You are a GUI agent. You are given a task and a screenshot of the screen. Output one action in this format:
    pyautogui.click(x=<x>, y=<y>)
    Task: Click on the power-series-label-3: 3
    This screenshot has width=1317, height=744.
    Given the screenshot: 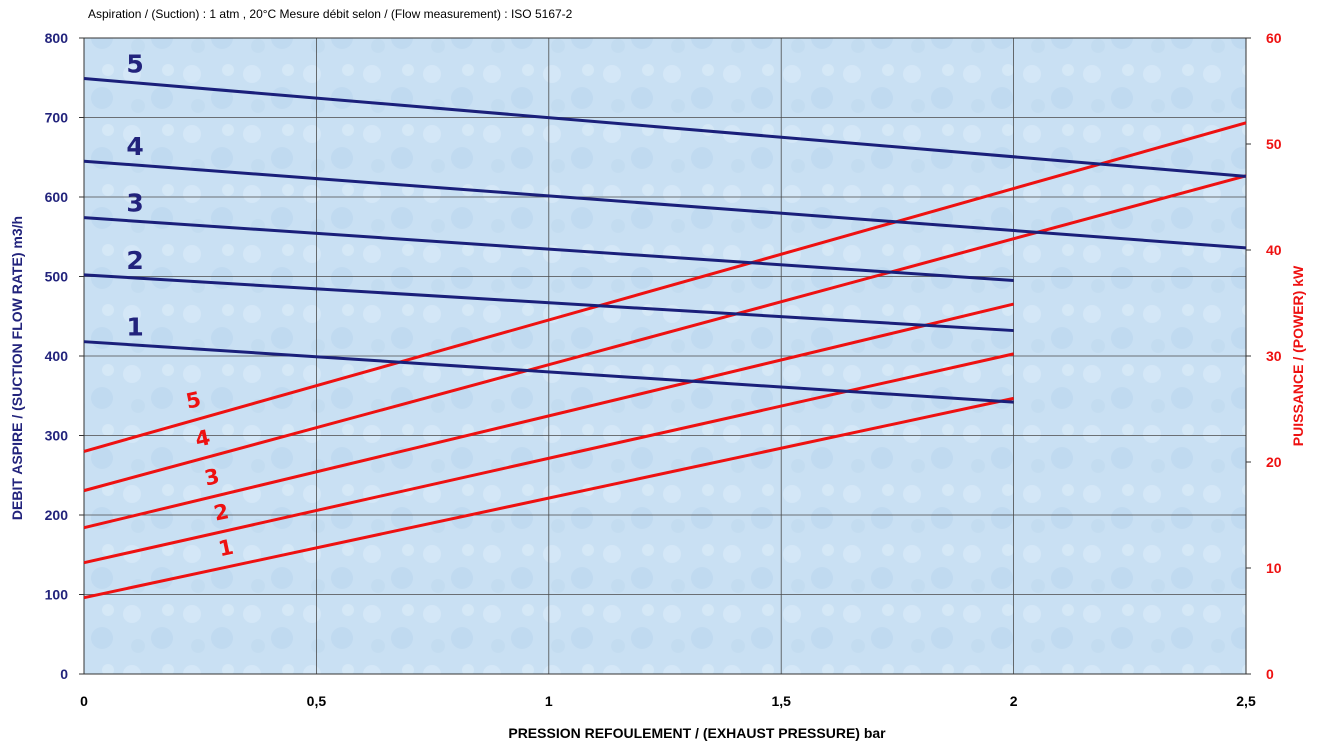 What is the action you would take?
    pyautogui.click(x=211, y=477)
    